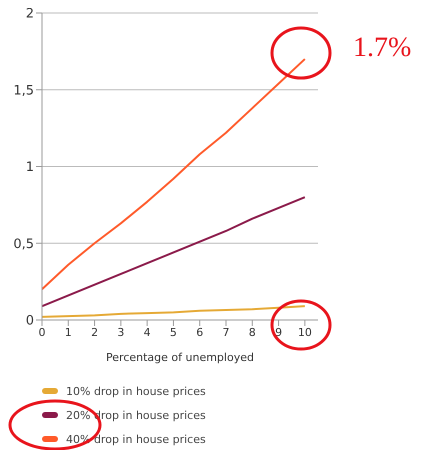  I want to click on line-series, so click(174, 311).